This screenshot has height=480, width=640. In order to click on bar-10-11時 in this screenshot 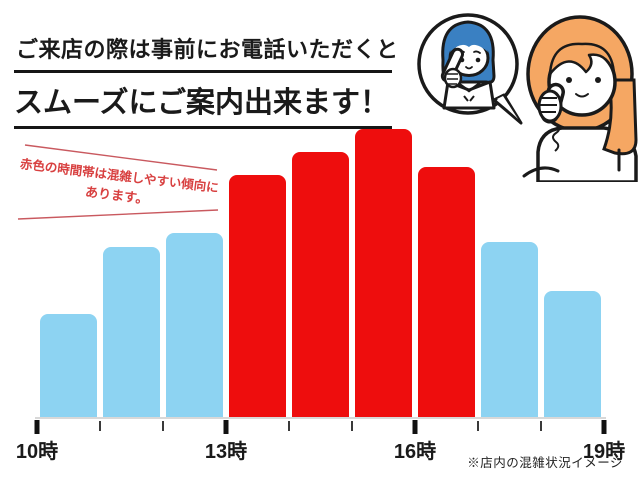, I will do `click(68, 366)`.